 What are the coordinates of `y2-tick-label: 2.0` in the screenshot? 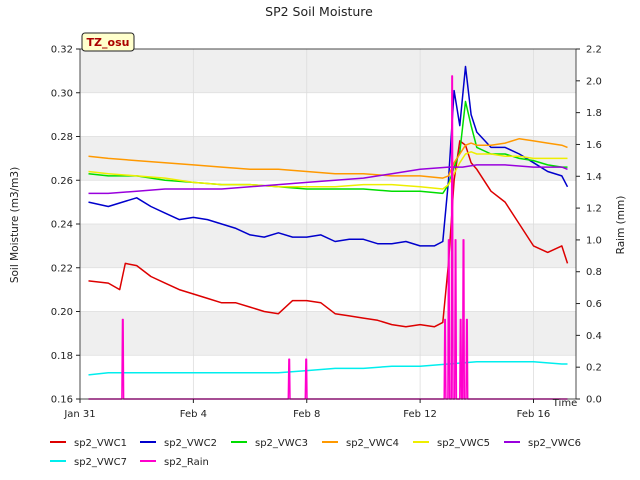 It's located at (594, 81).